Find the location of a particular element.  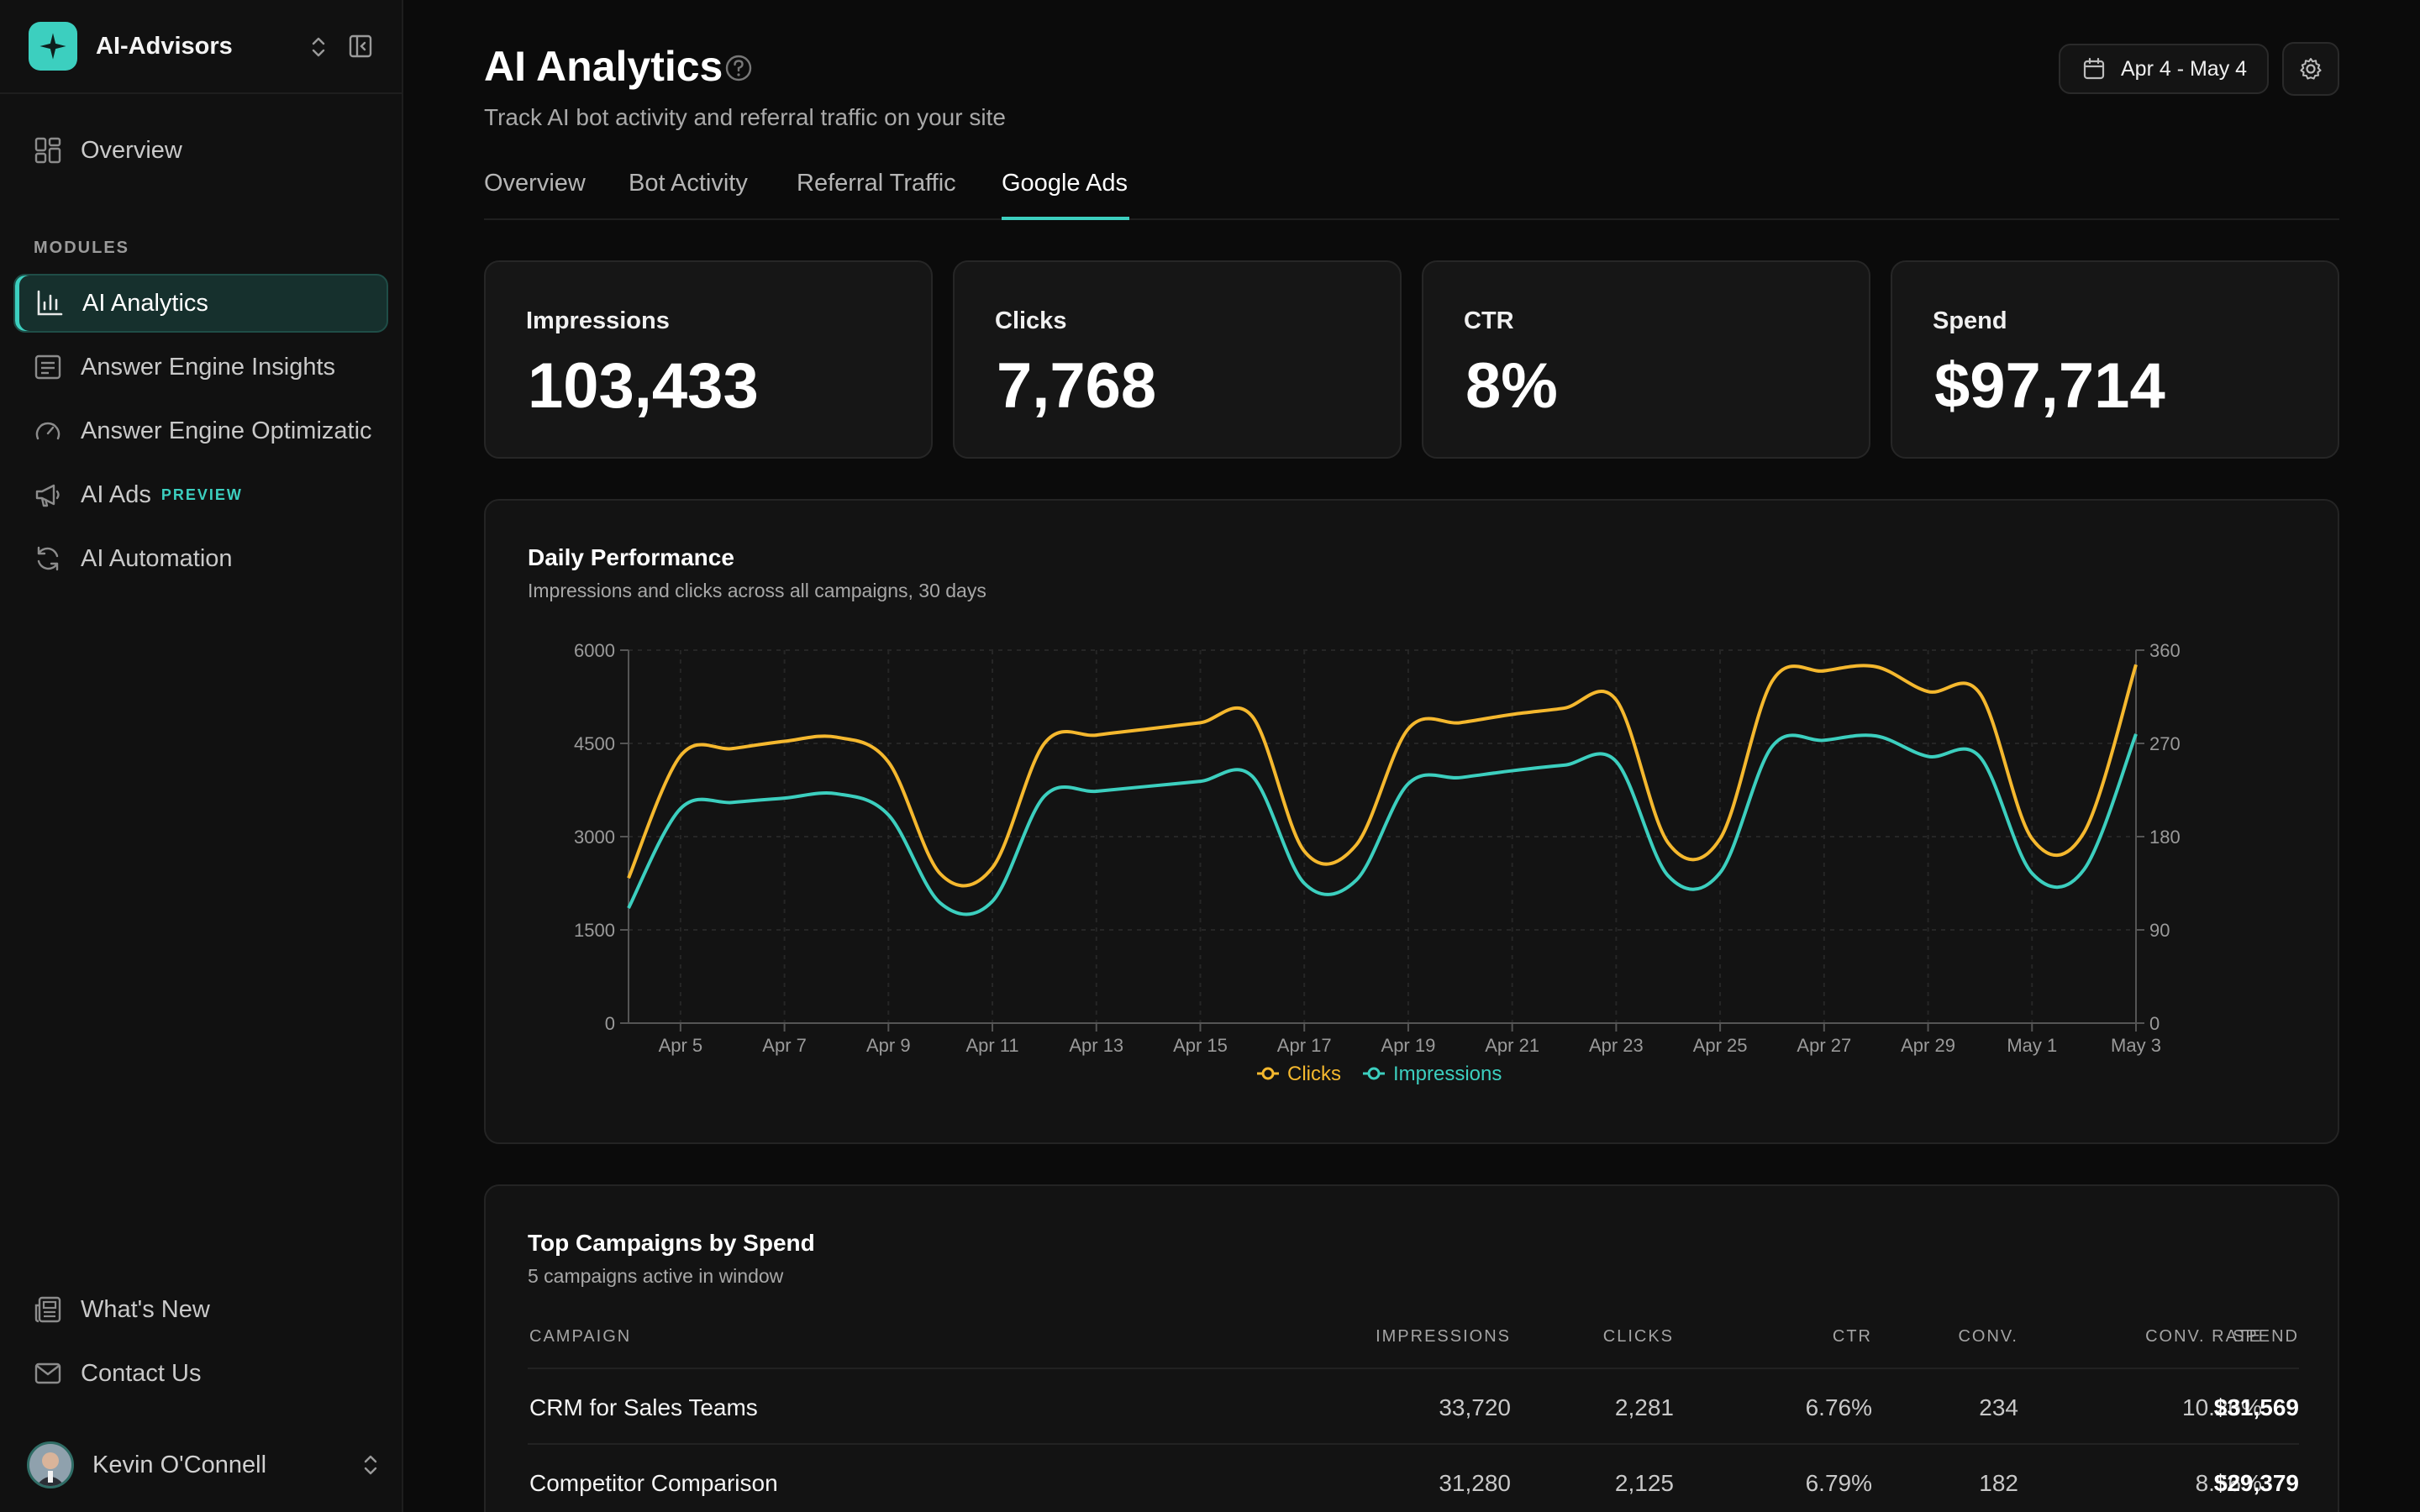

y-left-tick-label: 1500 is located at coordinates (594, 930).